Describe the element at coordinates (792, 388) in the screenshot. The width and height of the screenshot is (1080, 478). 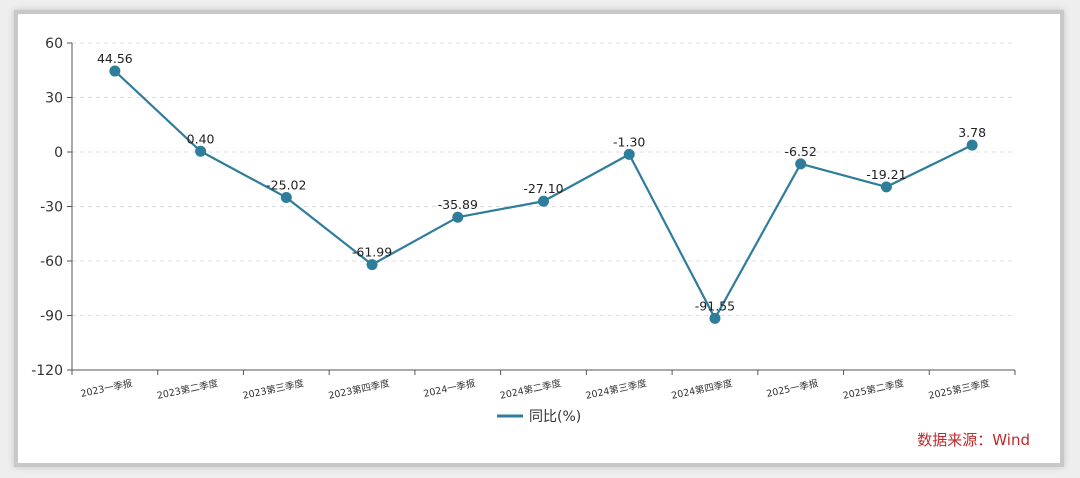
I see `x-tick-label: 2025一季报` at that location.